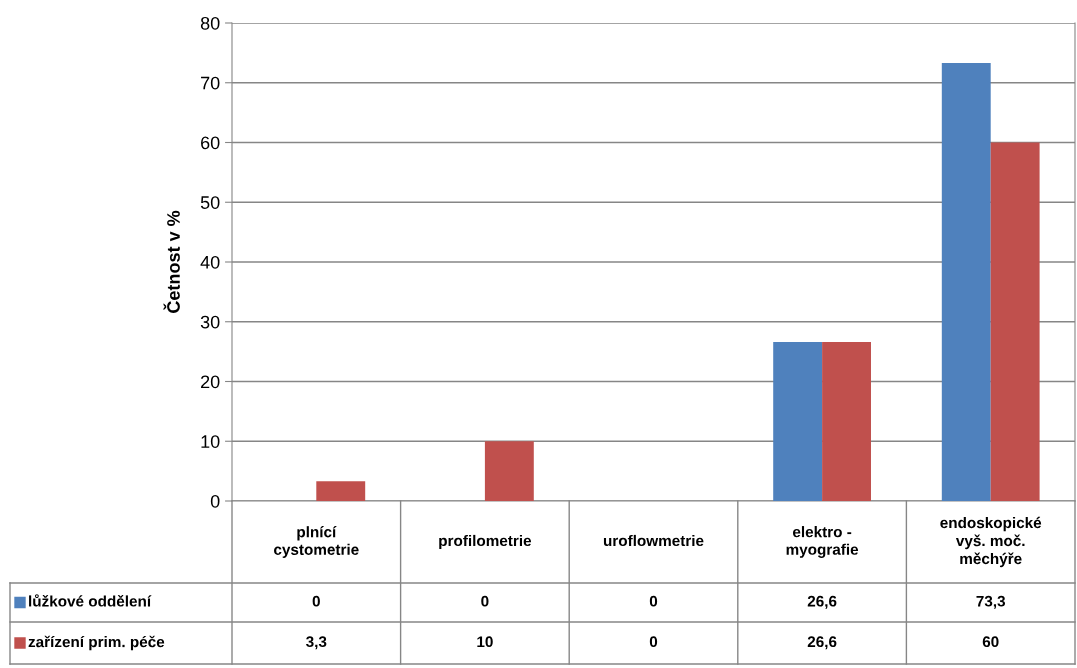 The width and height of the screenshot is (1077, 668). Describe the element at coordinates (210, 262) in the screenshot. I see `y-tick-label: 40` at that location.